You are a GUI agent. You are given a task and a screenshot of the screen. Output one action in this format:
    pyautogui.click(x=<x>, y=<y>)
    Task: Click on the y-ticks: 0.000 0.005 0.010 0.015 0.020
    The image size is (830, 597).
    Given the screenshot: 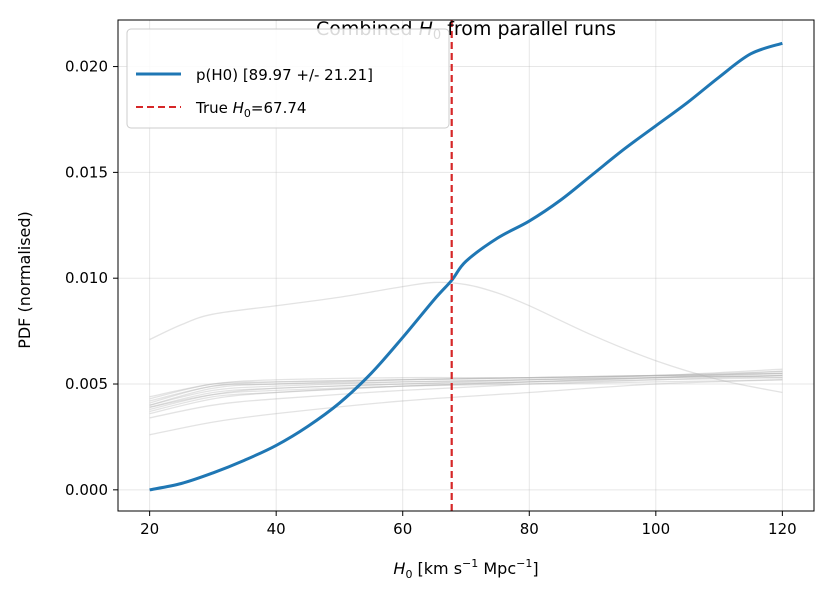 What is the action you would take?
    pyautogui.click(x=91, y=278)
    